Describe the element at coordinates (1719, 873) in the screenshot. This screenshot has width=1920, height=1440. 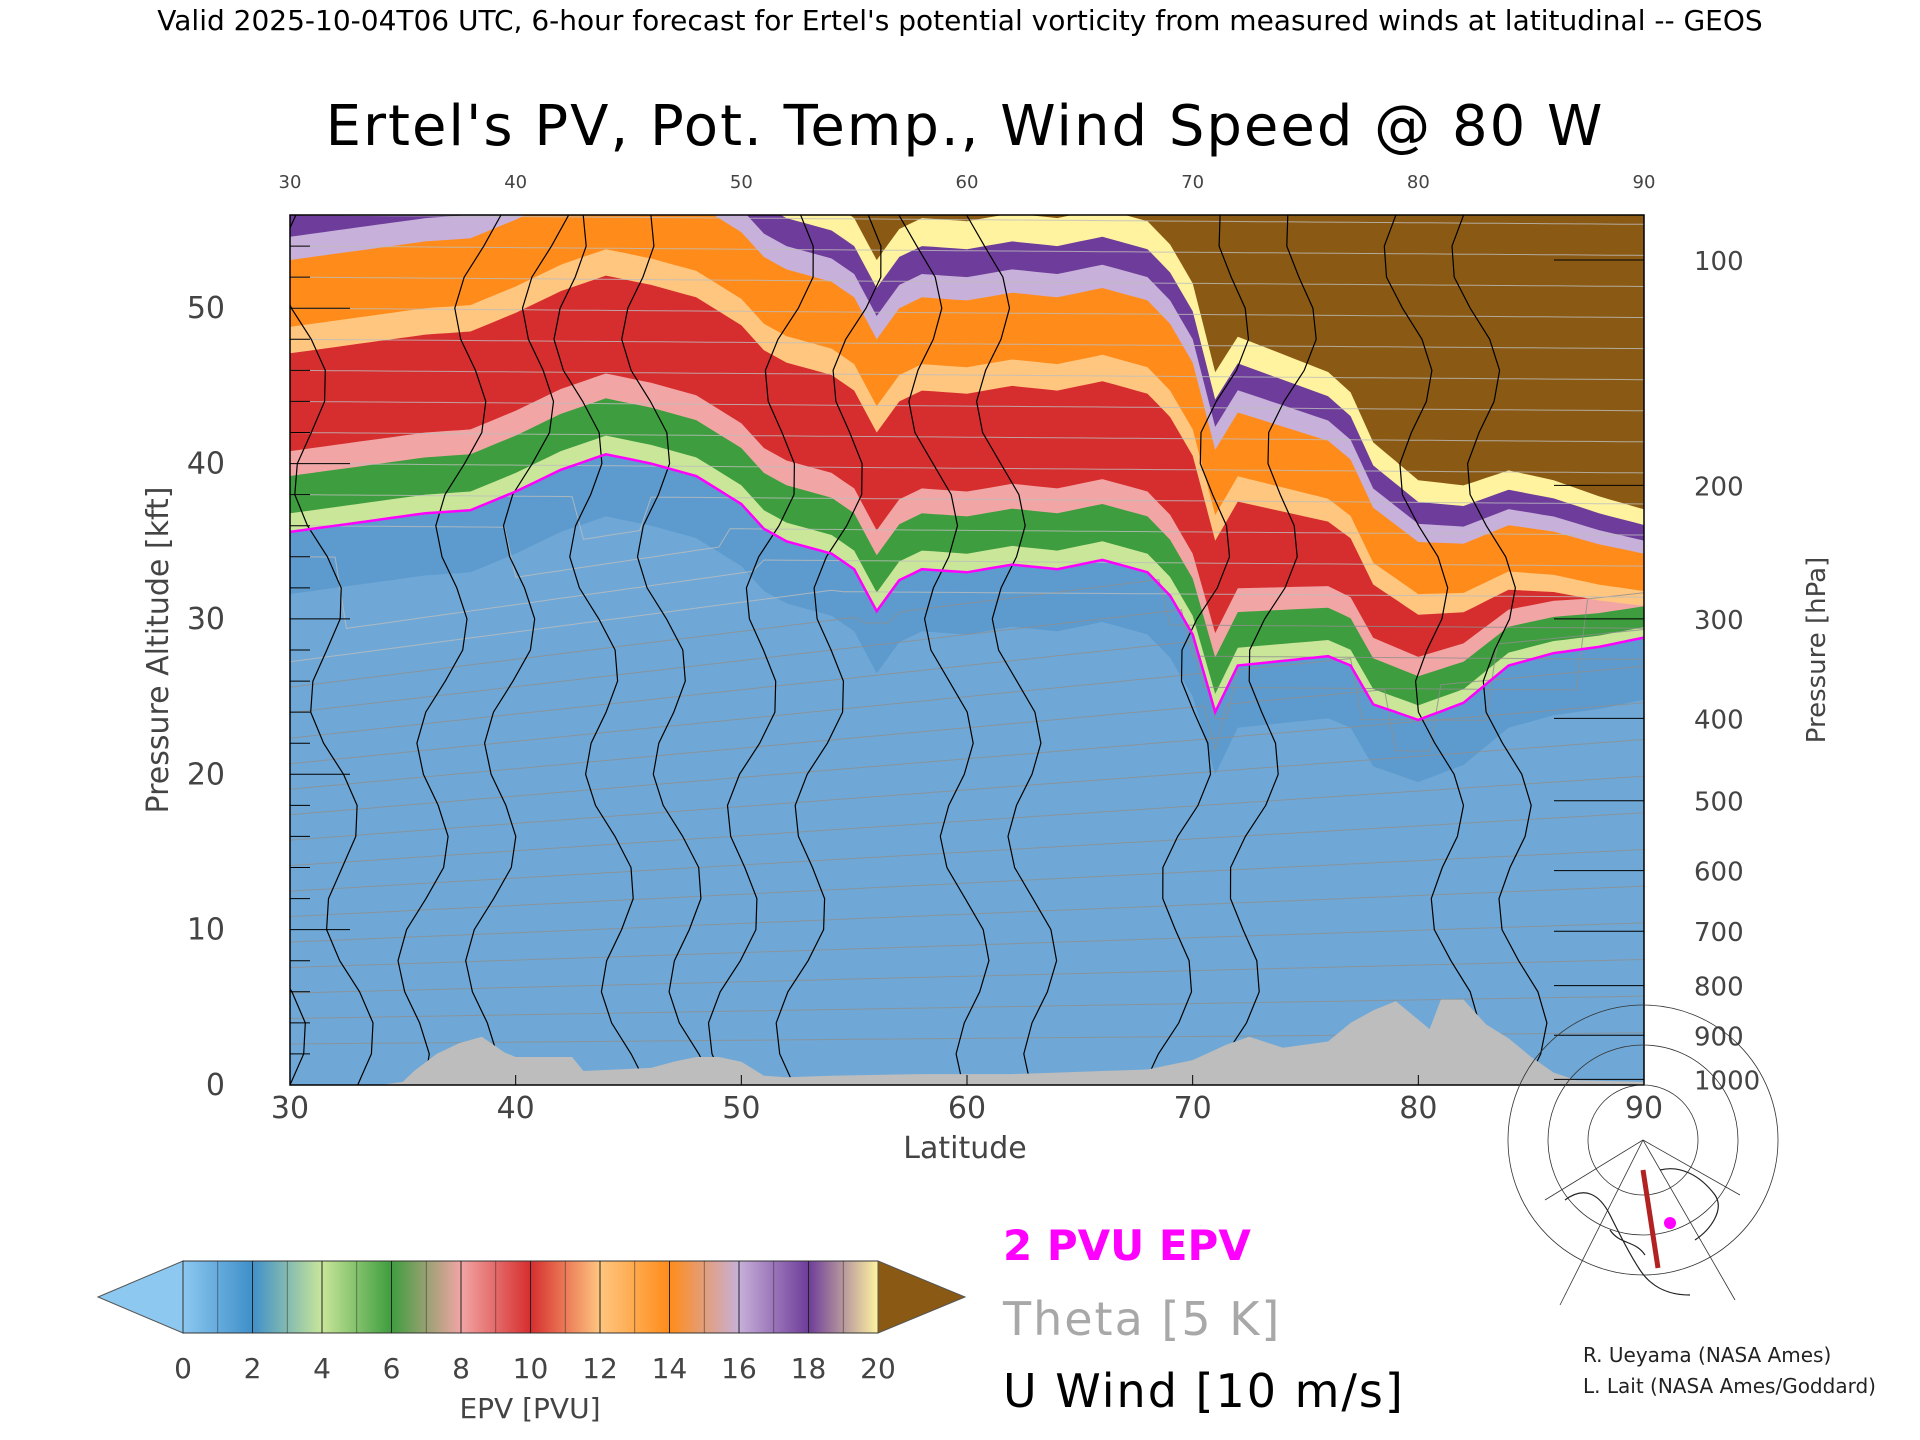
I see `pressure-tick-label: 600` at that location.